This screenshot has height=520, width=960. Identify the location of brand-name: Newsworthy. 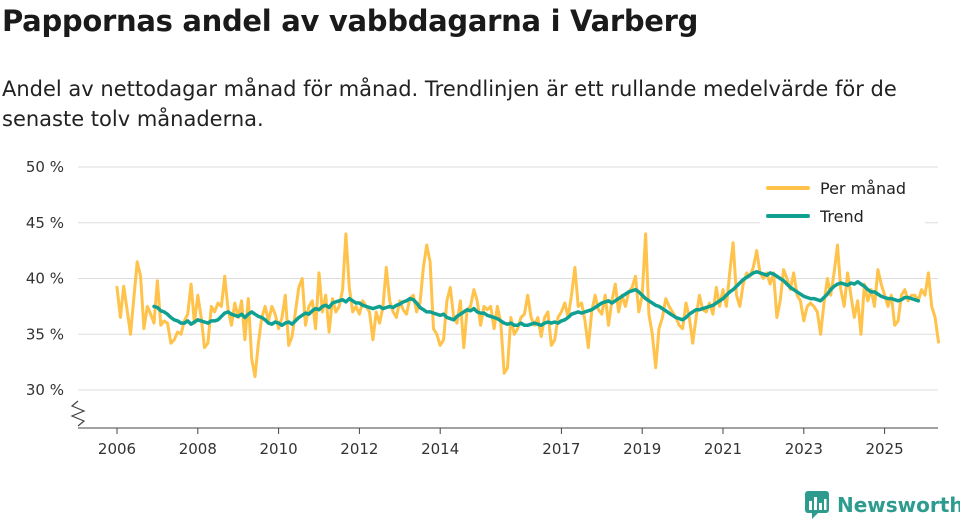
(898, 505).